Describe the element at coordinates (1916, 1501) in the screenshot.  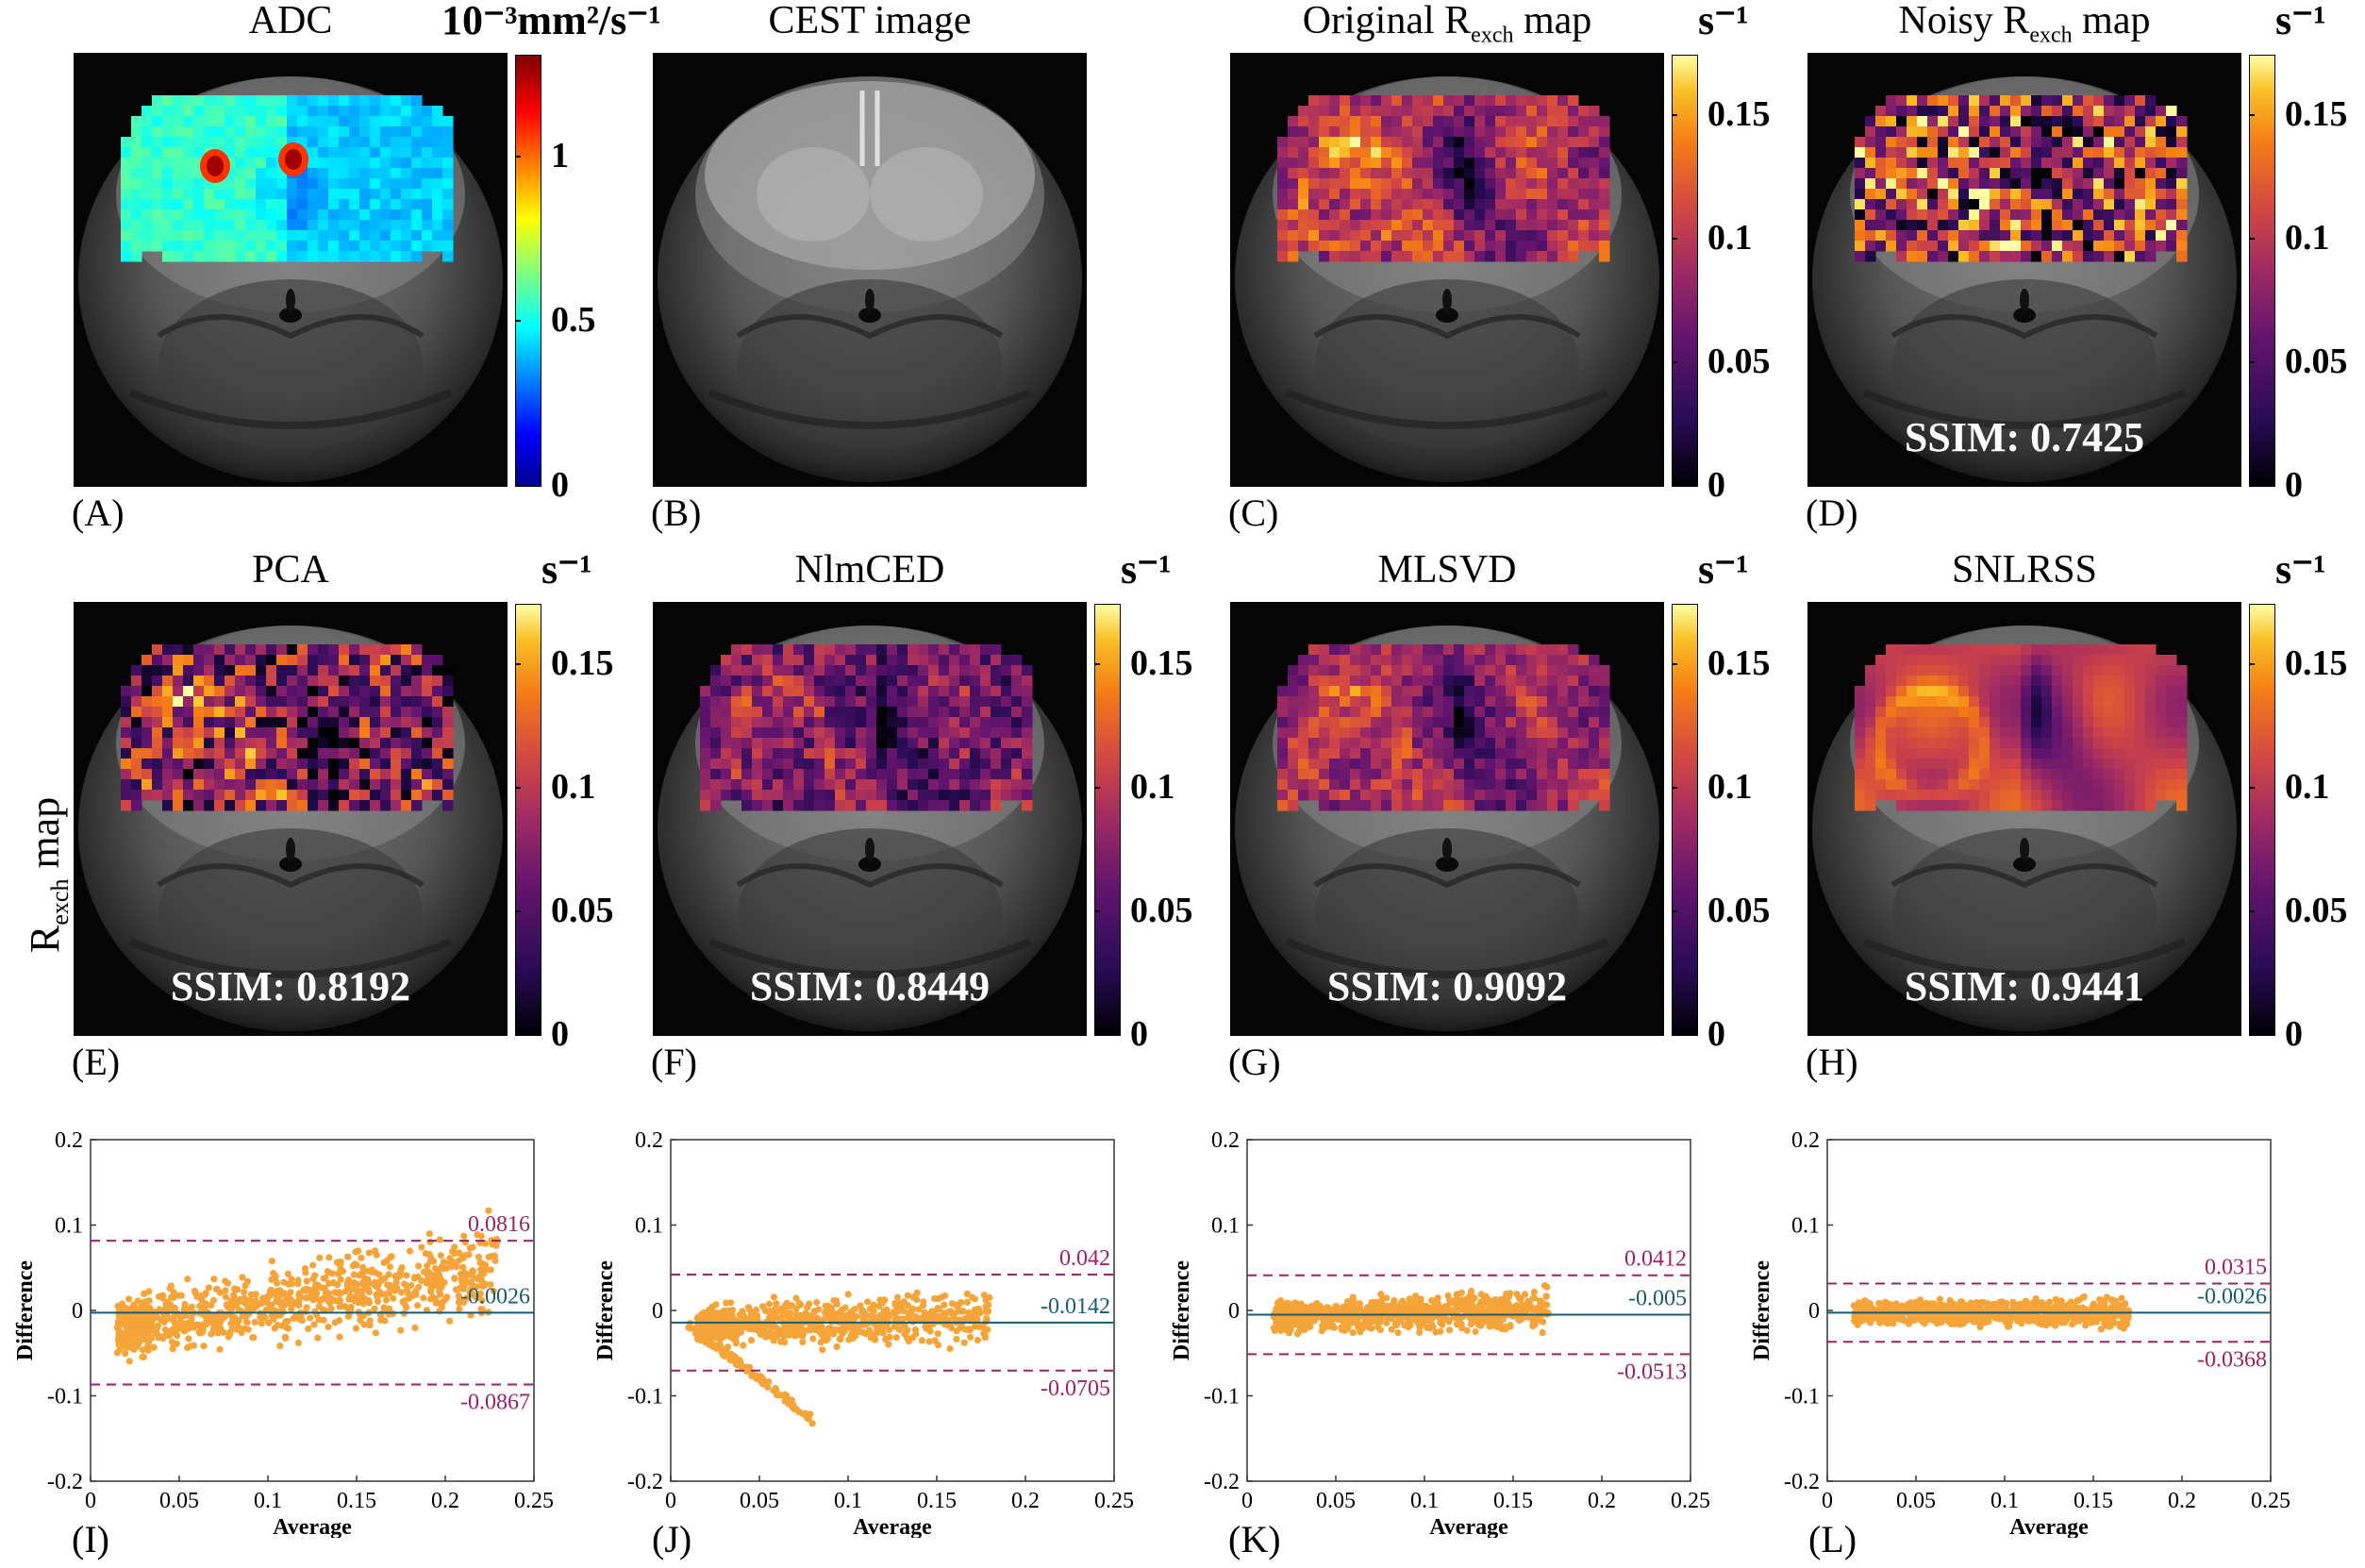
I see `x-tick-label: 0.05` at that location.